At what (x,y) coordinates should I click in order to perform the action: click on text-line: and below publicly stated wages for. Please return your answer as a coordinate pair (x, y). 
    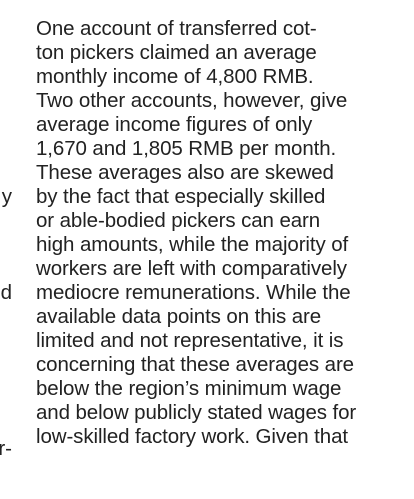
    Looking at the image, I should click on (196, 412).